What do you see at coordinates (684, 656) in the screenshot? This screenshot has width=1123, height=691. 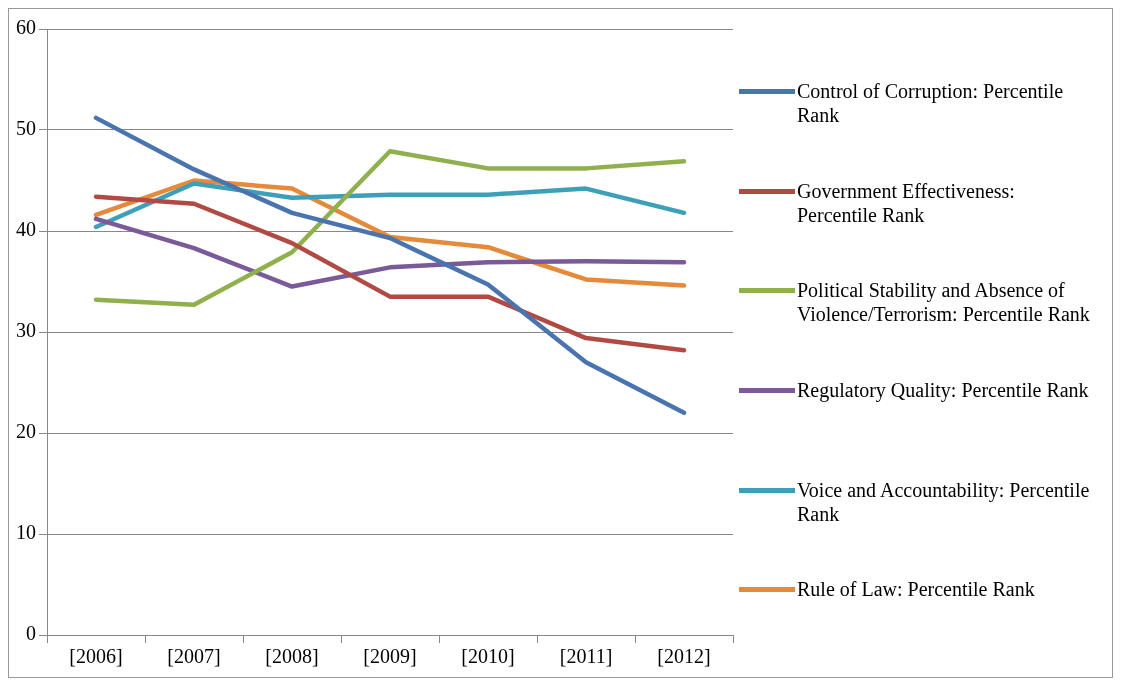 I see `x-tick-label: [2012]` at bounding box center [684, 656].